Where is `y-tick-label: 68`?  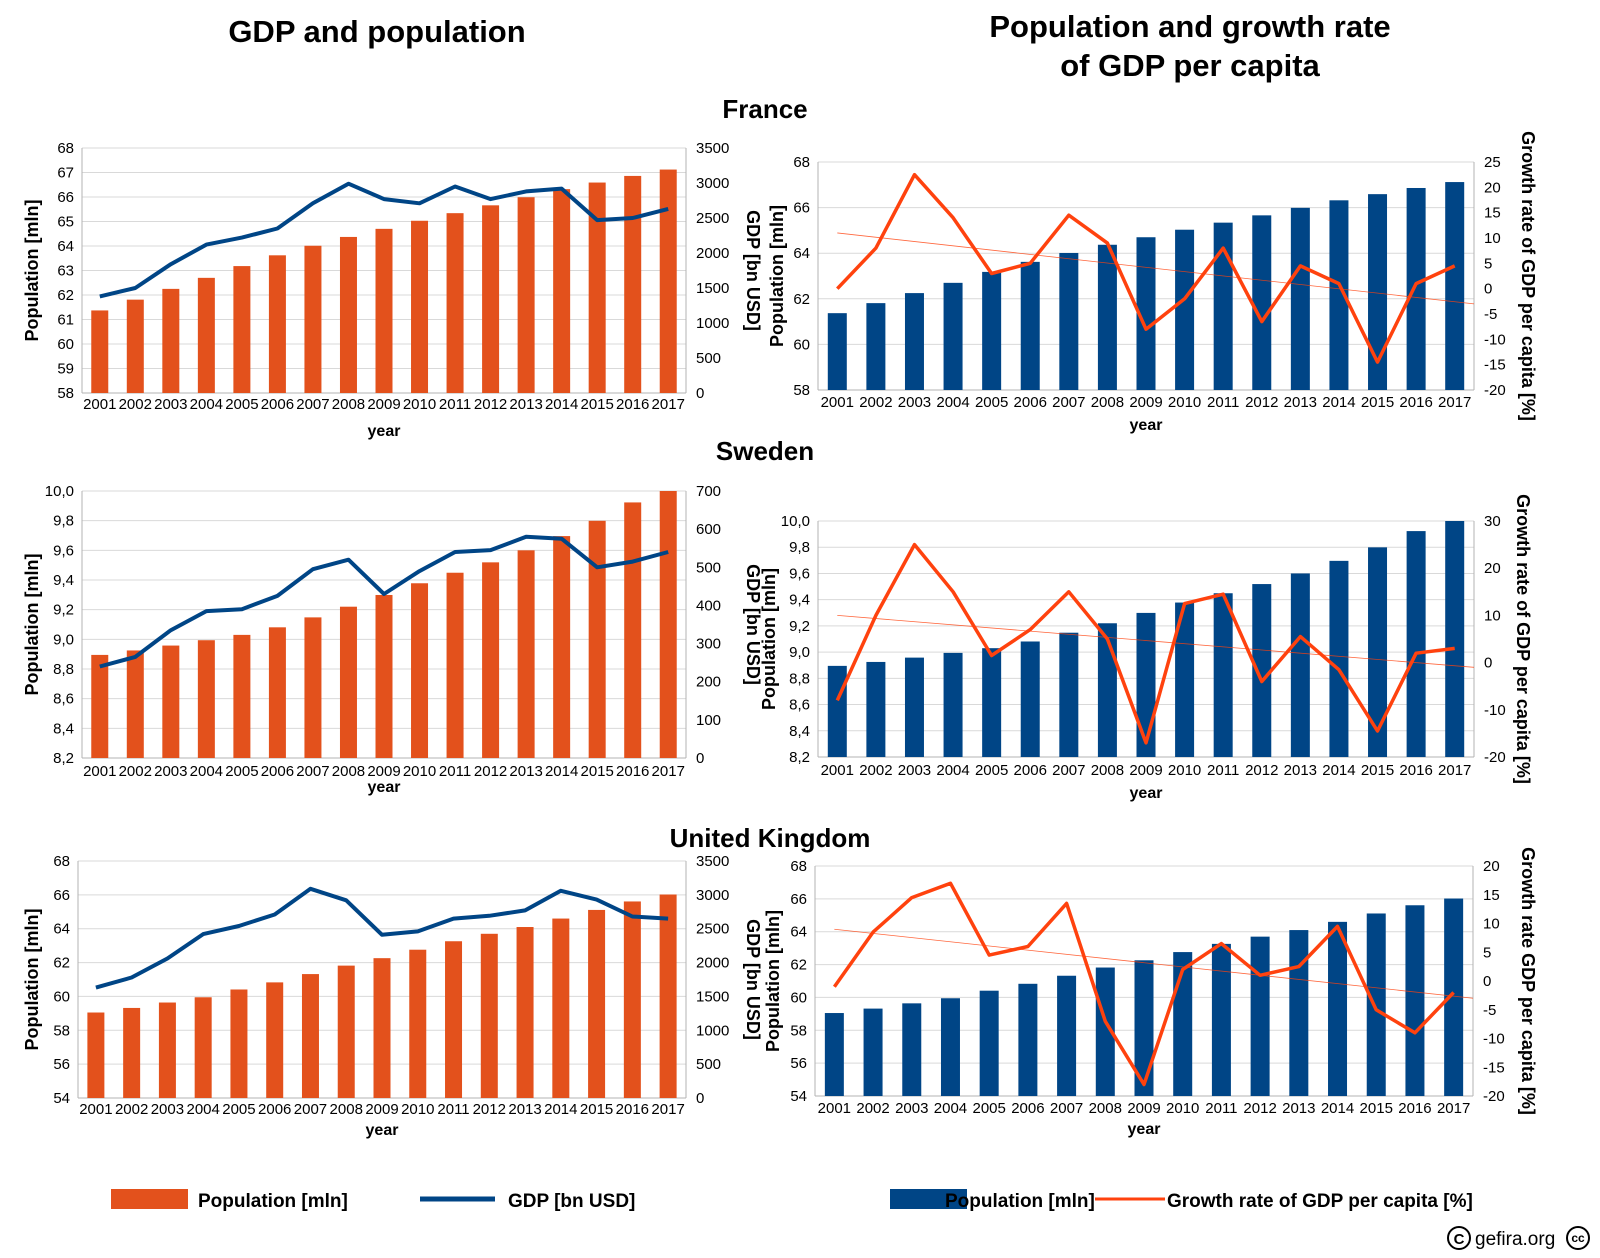 y-tick-label: 68 is located at coordinates (61, 861).